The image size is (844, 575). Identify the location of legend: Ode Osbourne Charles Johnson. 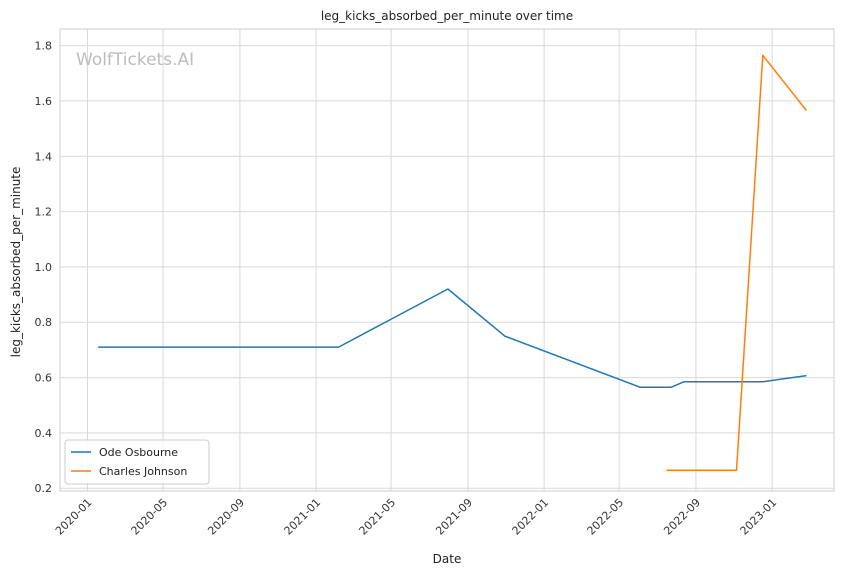
(137, 462).